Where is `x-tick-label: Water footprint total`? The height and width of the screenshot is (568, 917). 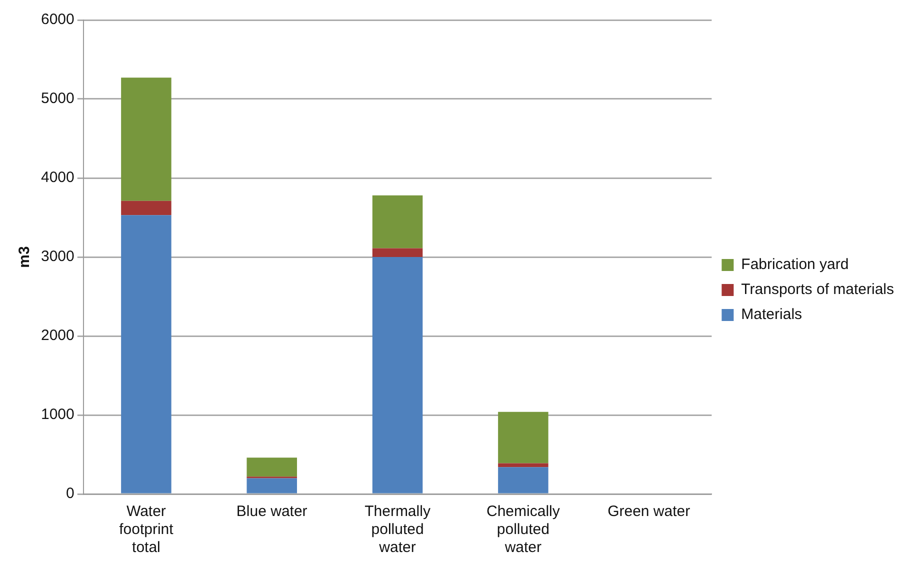
x-tick-label: Water footprint total is located at coordinates (146, 529).